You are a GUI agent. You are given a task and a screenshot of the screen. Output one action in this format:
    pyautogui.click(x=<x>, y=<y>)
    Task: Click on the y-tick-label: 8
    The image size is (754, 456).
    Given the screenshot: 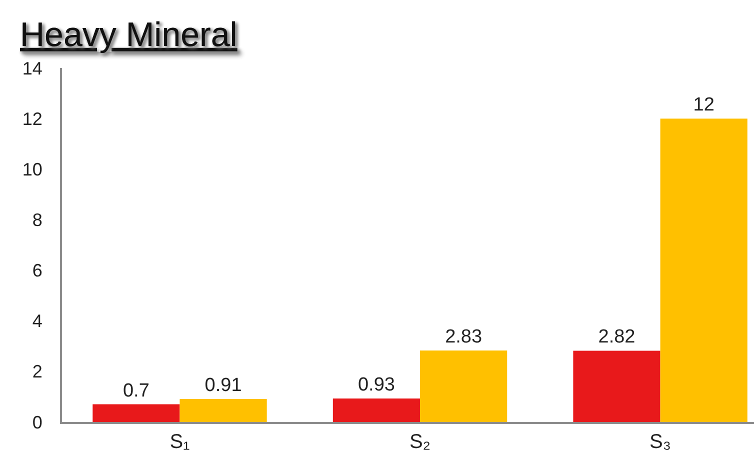 What is the action you would take?
    pyautogui.click(x=37, y=220)
    